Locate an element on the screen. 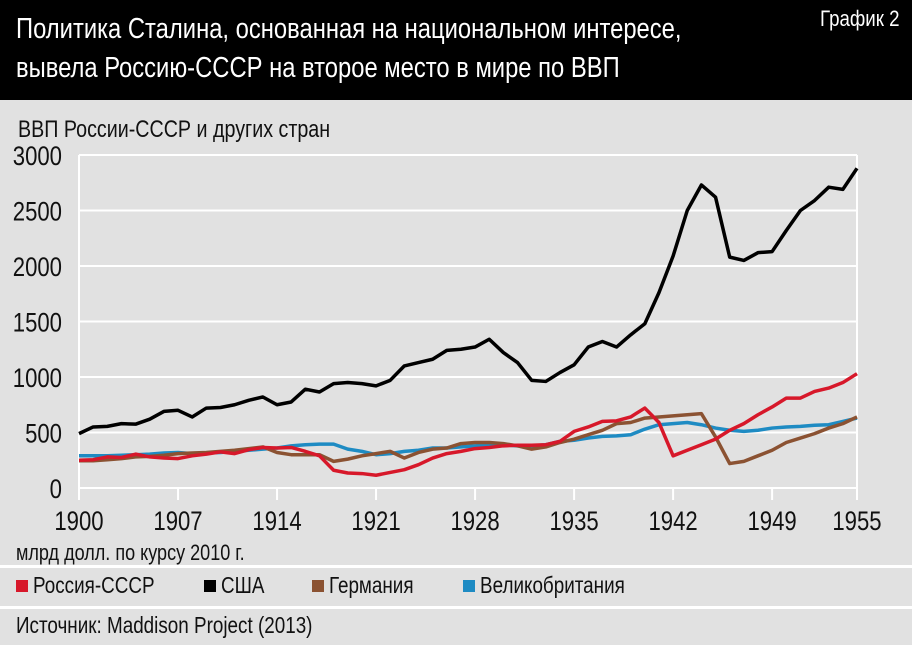 The image size is (912, 645). y-tick-label: 500 is located at coordinates (43, 435).